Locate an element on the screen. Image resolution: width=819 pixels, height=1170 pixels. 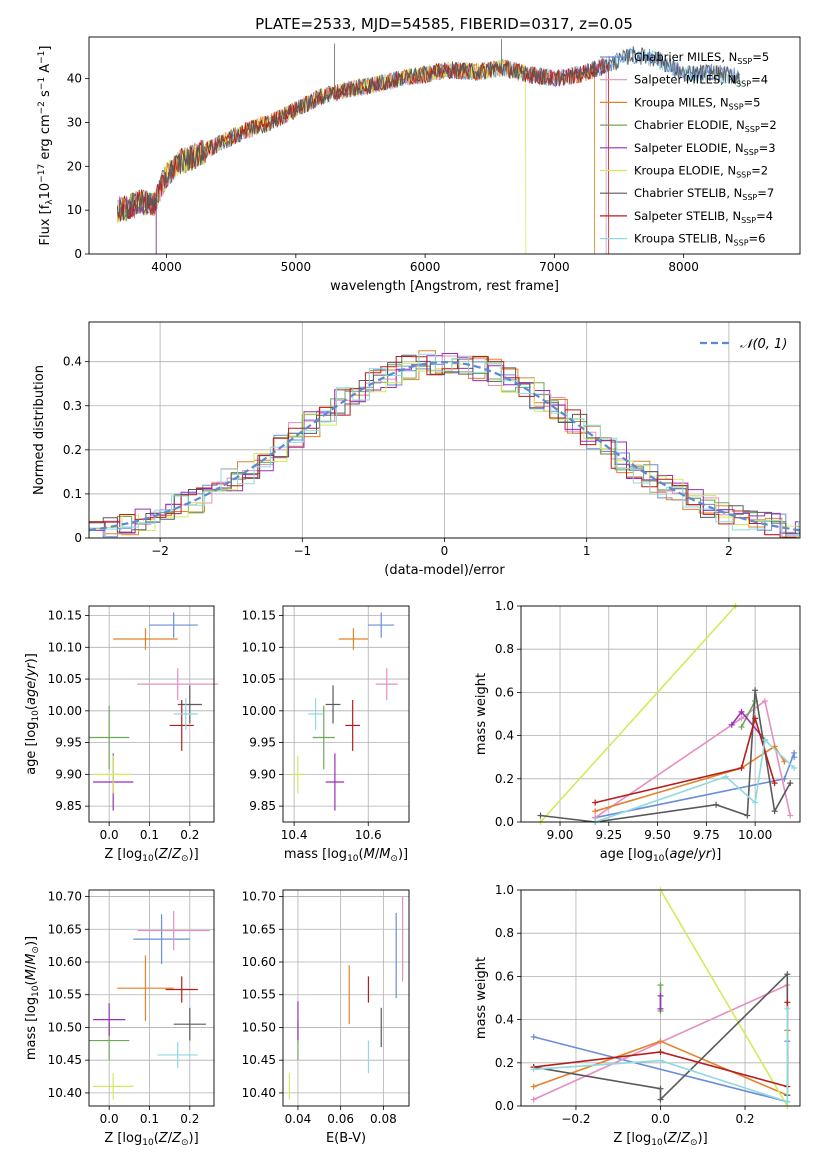
x-tick-label: 5000 is located at coordinates (296, 267).